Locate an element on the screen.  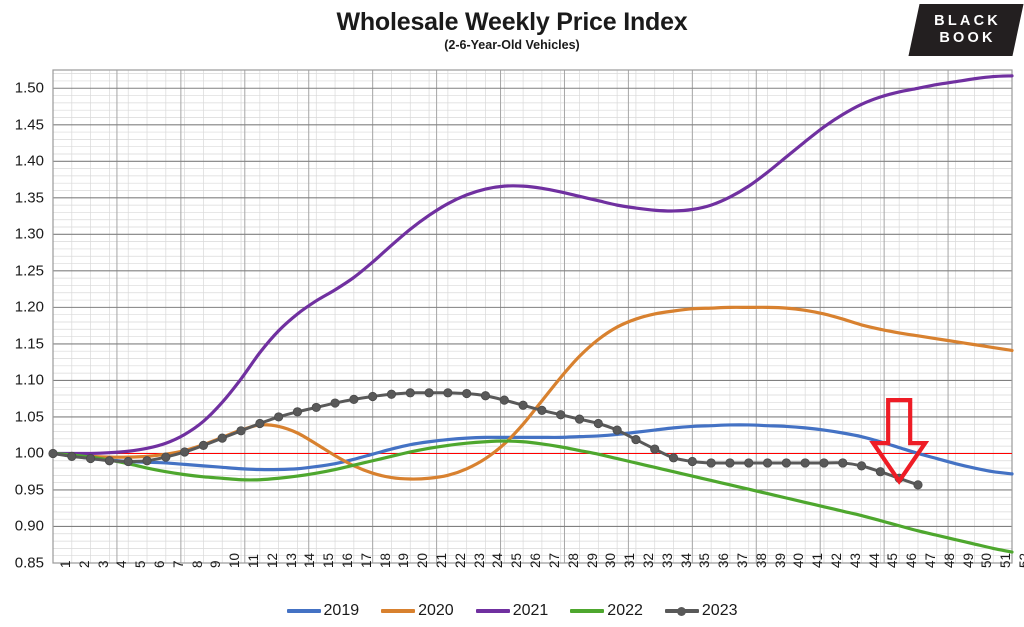
y-axis-tick-label: 1.05 is located at coordinates (29, 417).